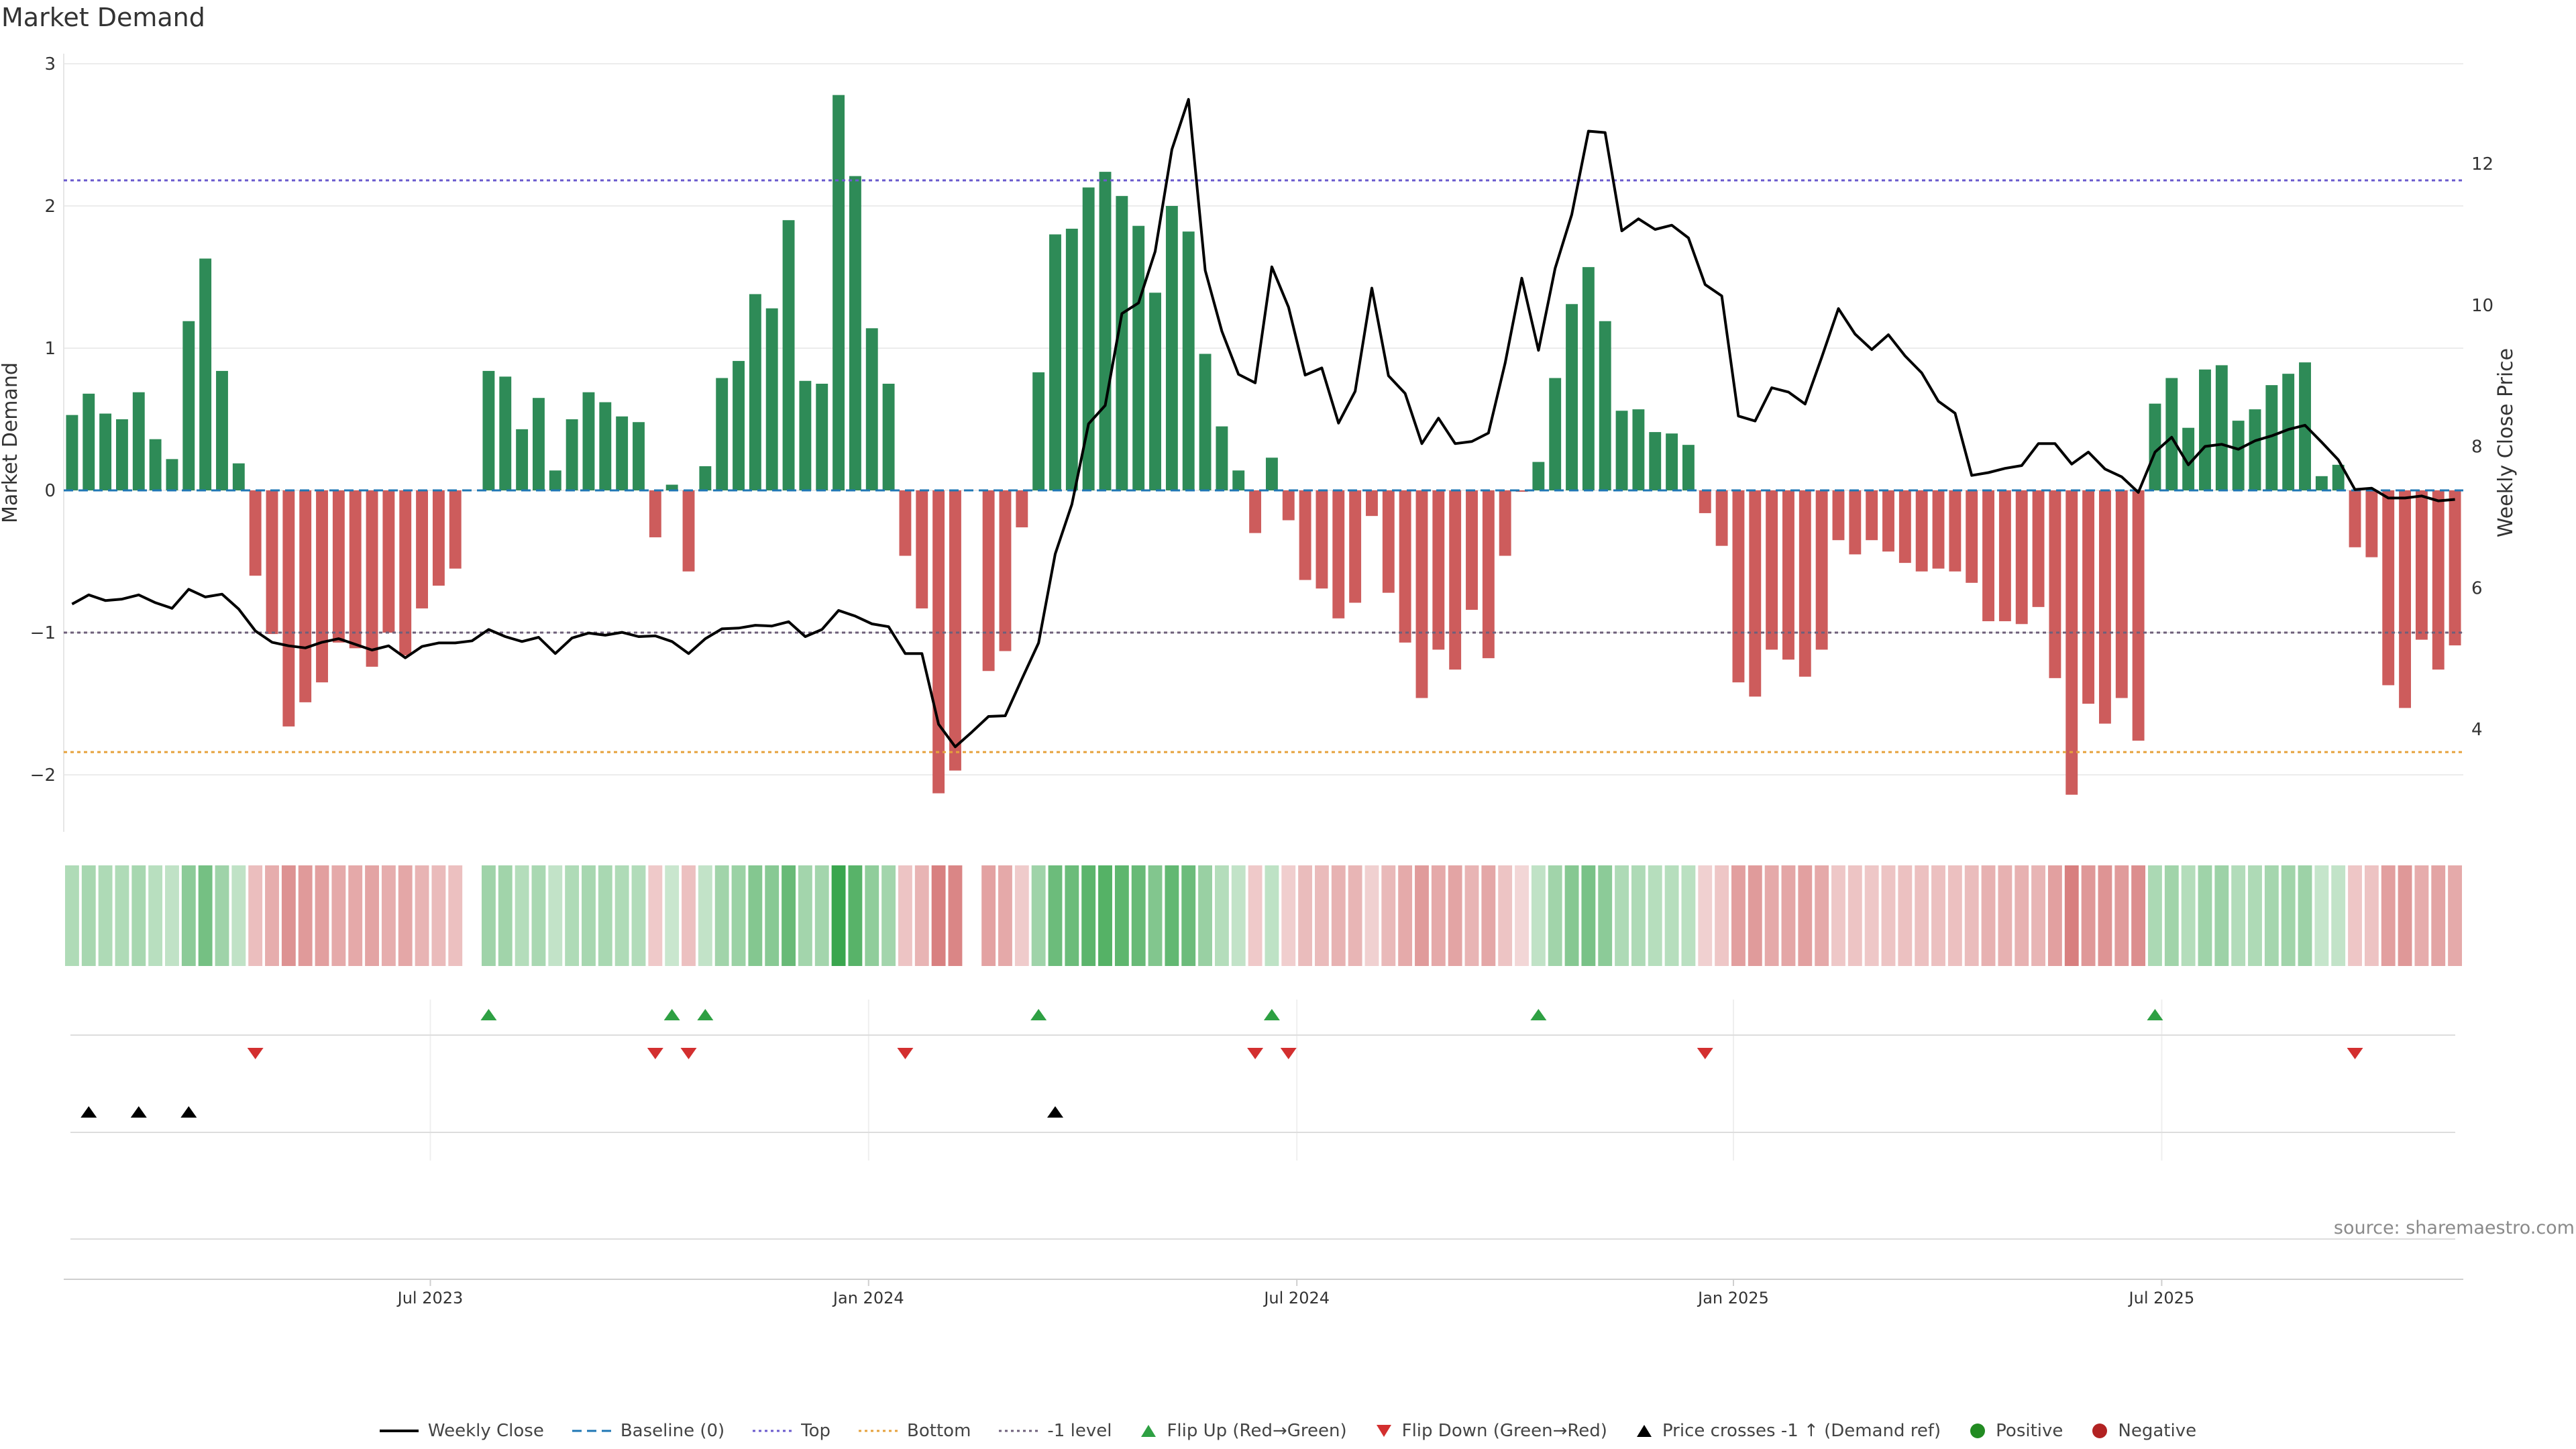 This screenshot has width=2576, height=1449. I want to click on y2-tick-label: 4, so click(2477, 730).